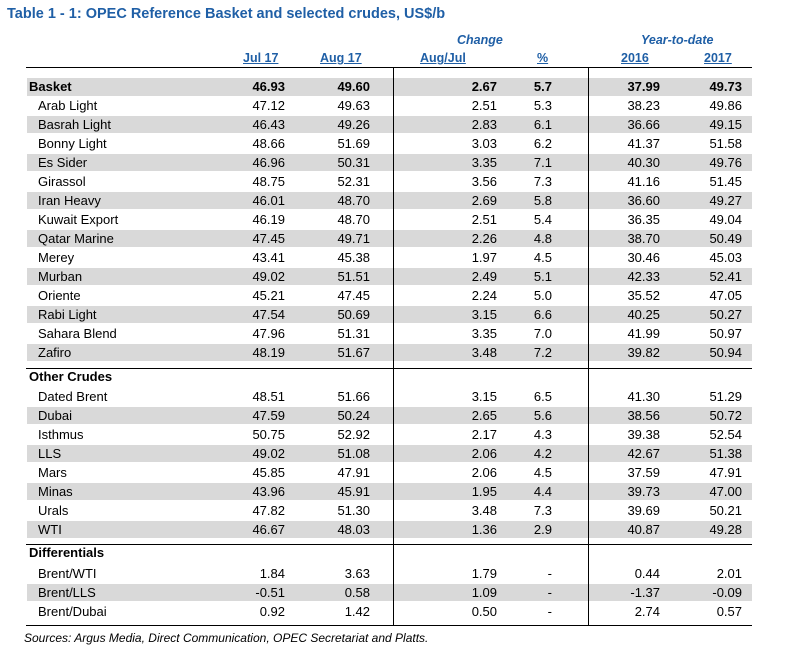 This screenshot has height=653, width=790. I want to click on cell-pct: 7.2, so click(542, 352).